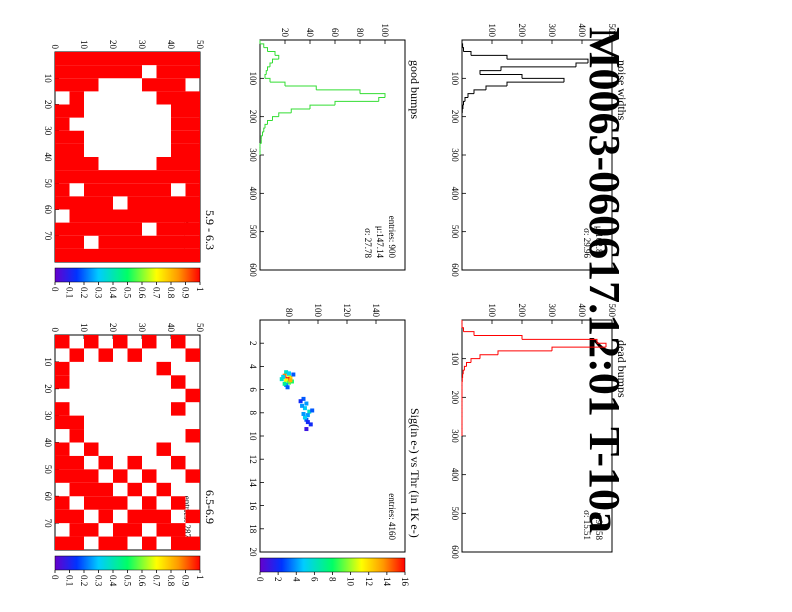  Describe the element at coordinates (582, 31) in the screenshot. I see `y-tick-label: 400` at that location.